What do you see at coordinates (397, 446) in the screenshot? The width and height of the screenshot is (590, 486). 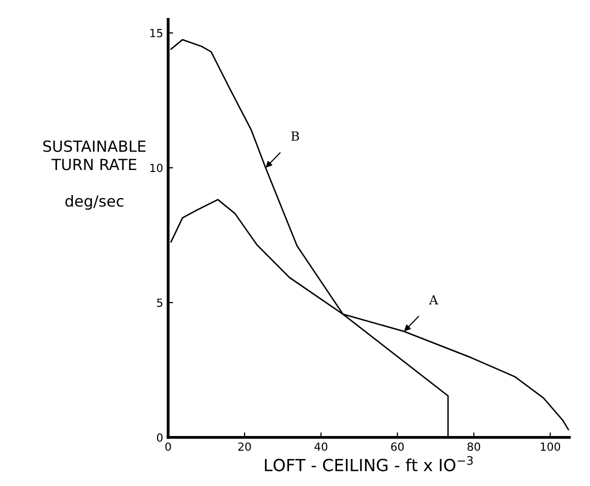 I see `x-tick-label: 60` at bounding box center [397, 446].